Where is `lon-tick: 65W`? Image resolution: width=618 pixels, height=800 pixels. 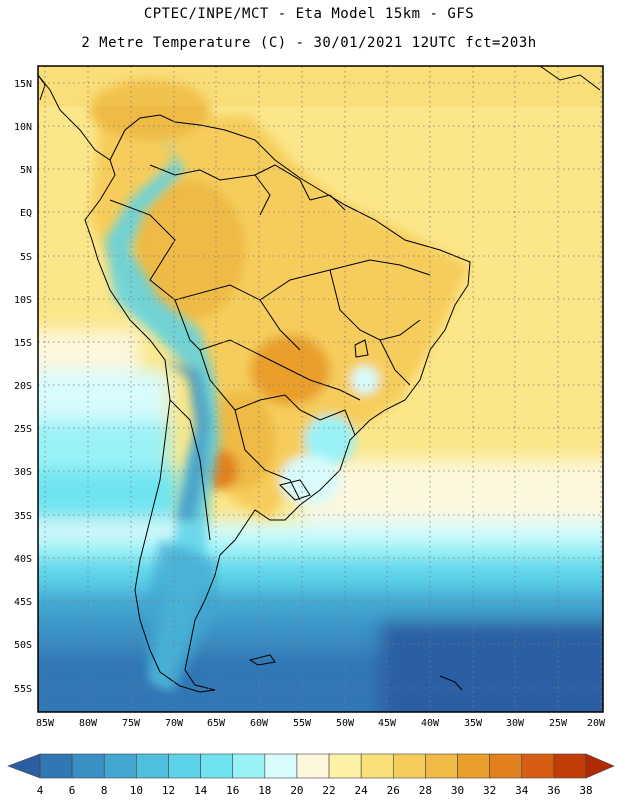 lon-tick: 65W is located at coordinates (216, 723).